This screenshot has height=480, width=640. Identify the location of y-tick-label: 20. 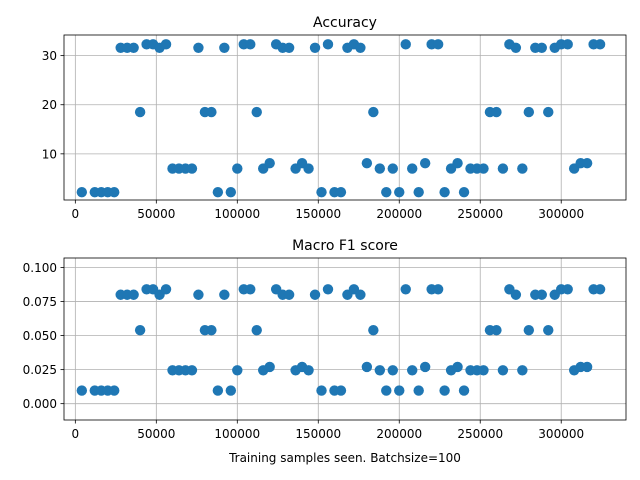
(49, 105).